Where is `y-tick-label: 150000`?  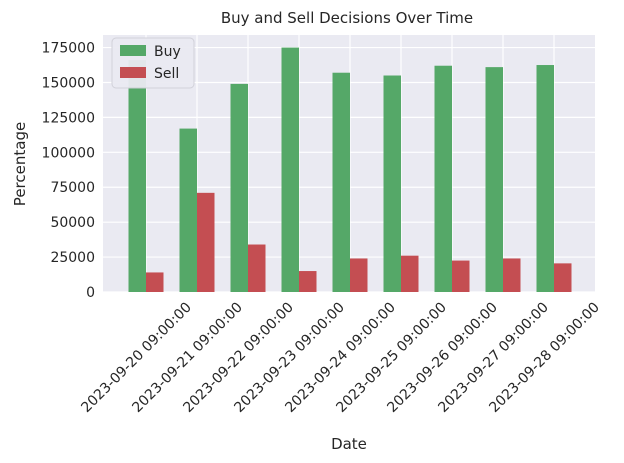
y-tick-label: 150000 is located at coordinates (68, 83).